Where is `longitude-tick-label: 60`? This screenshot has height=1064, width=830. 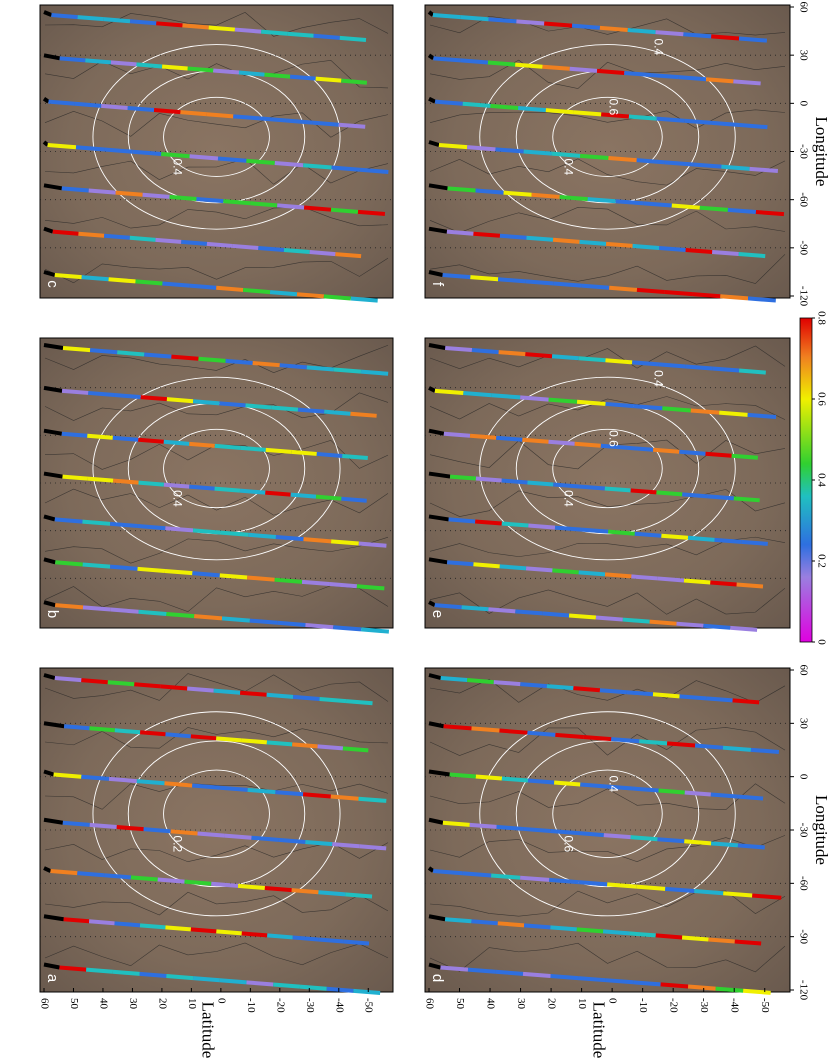 longitude-tick-label: 60 is located at coordinates (803, 8).